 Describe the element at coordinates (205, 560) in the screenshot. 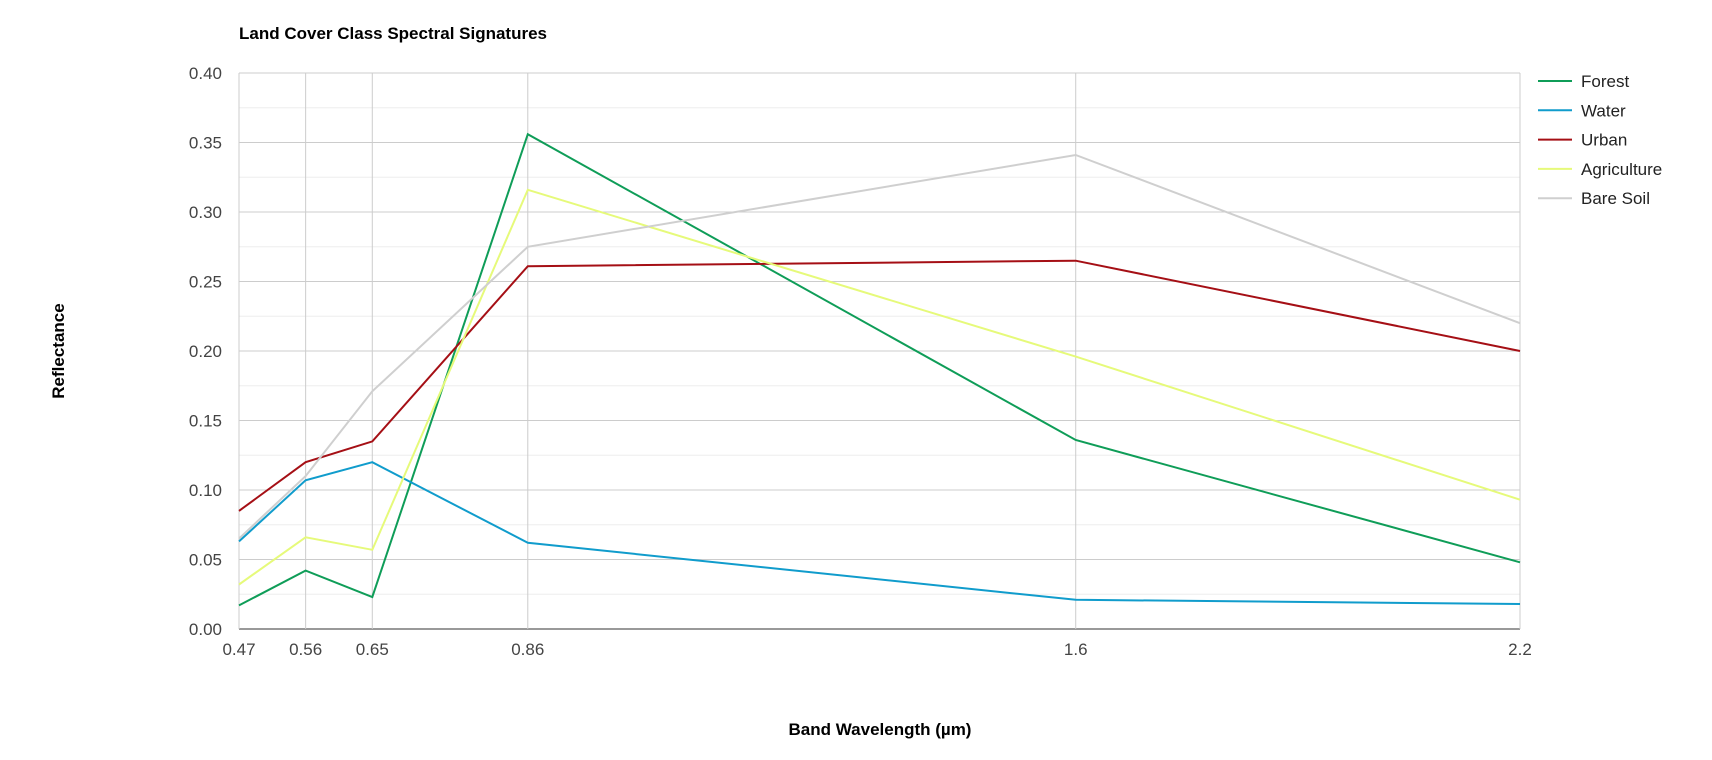

I see `y-tick-label: 0.05` at that location.